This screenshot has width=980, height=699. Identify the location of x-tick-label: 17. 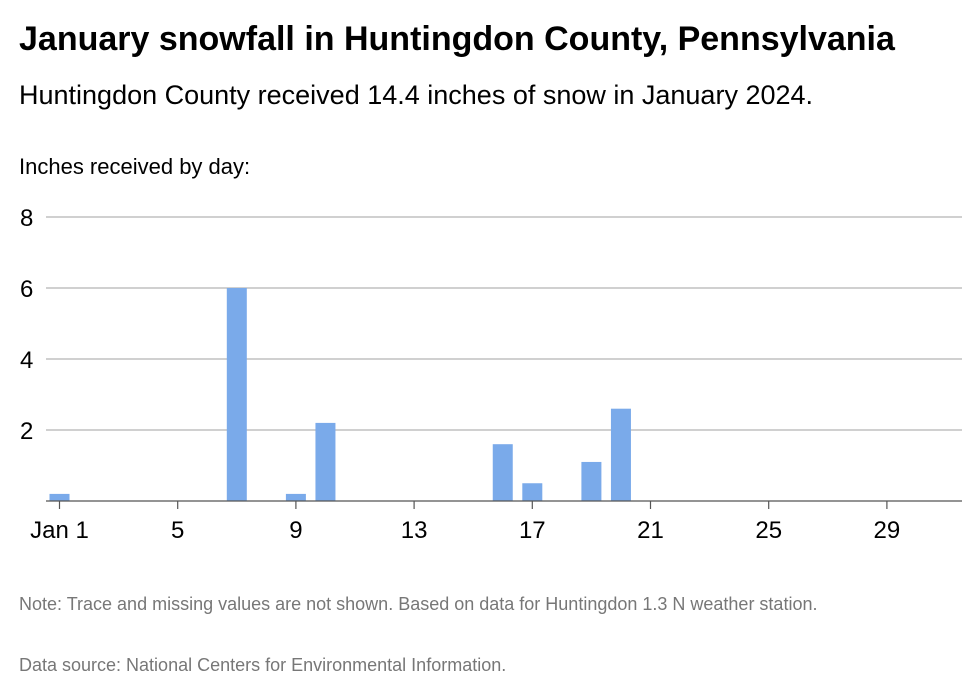
(532, 530).